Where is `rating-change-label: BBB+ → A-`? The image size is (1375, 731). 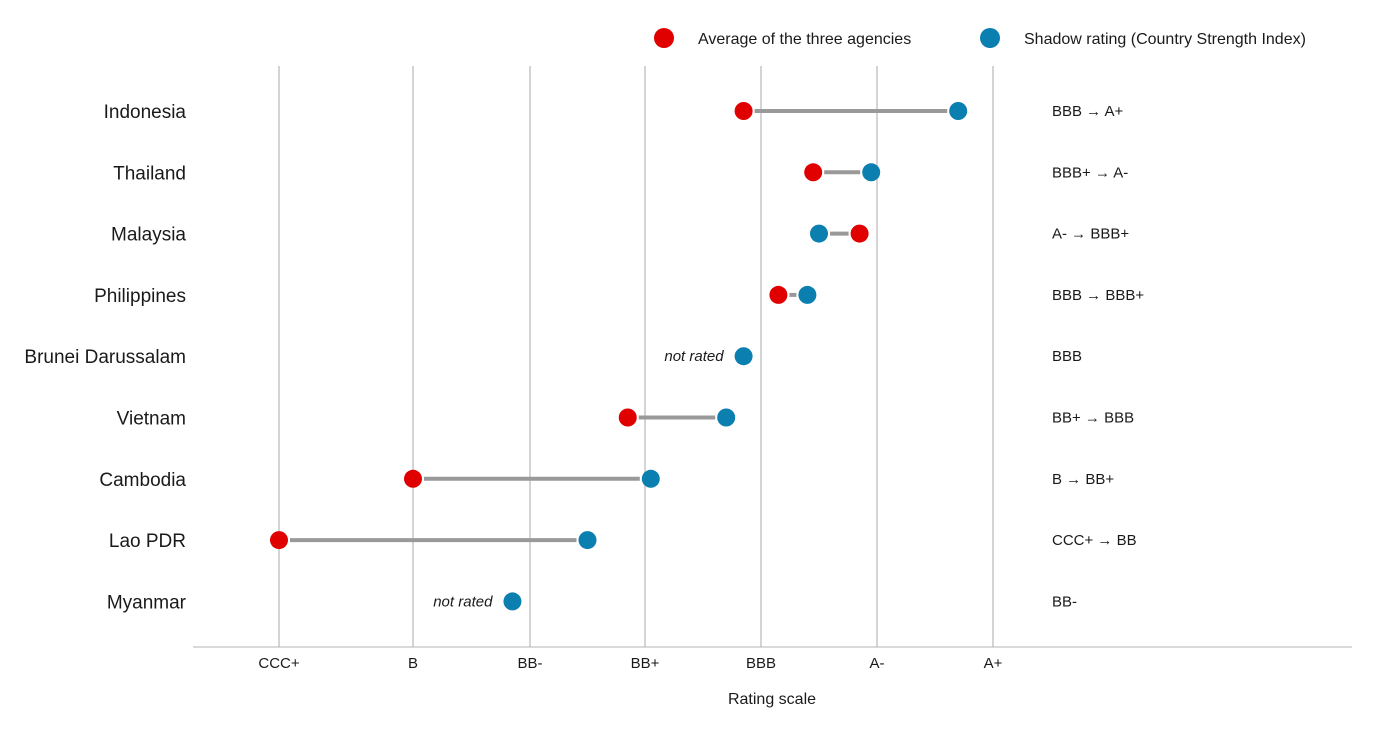
rating-change-label: BBB+ → A- is located at coordinates (1090, 172).